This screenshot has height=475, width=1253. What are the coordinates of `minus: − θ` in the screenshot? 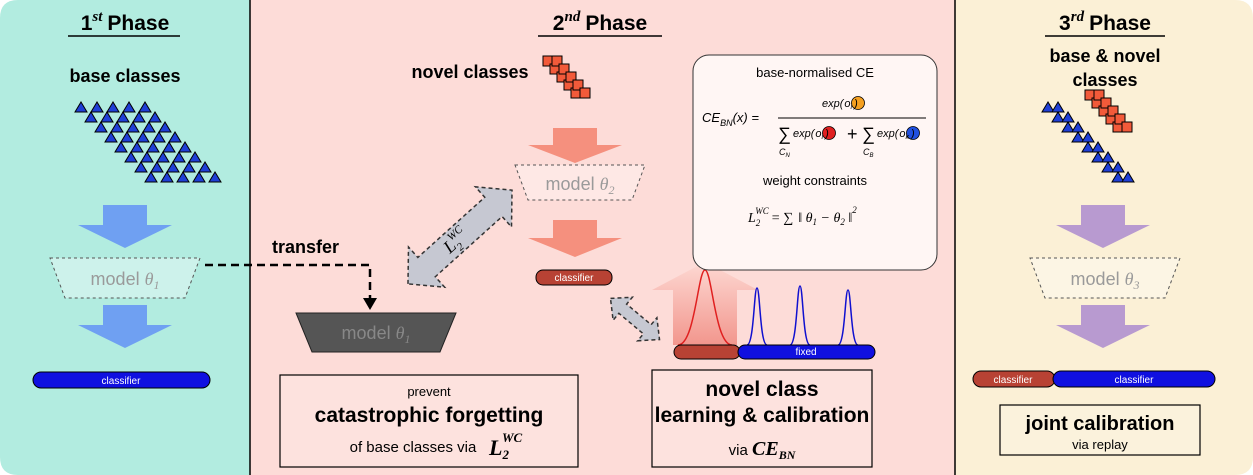 It's located at (828, 218).